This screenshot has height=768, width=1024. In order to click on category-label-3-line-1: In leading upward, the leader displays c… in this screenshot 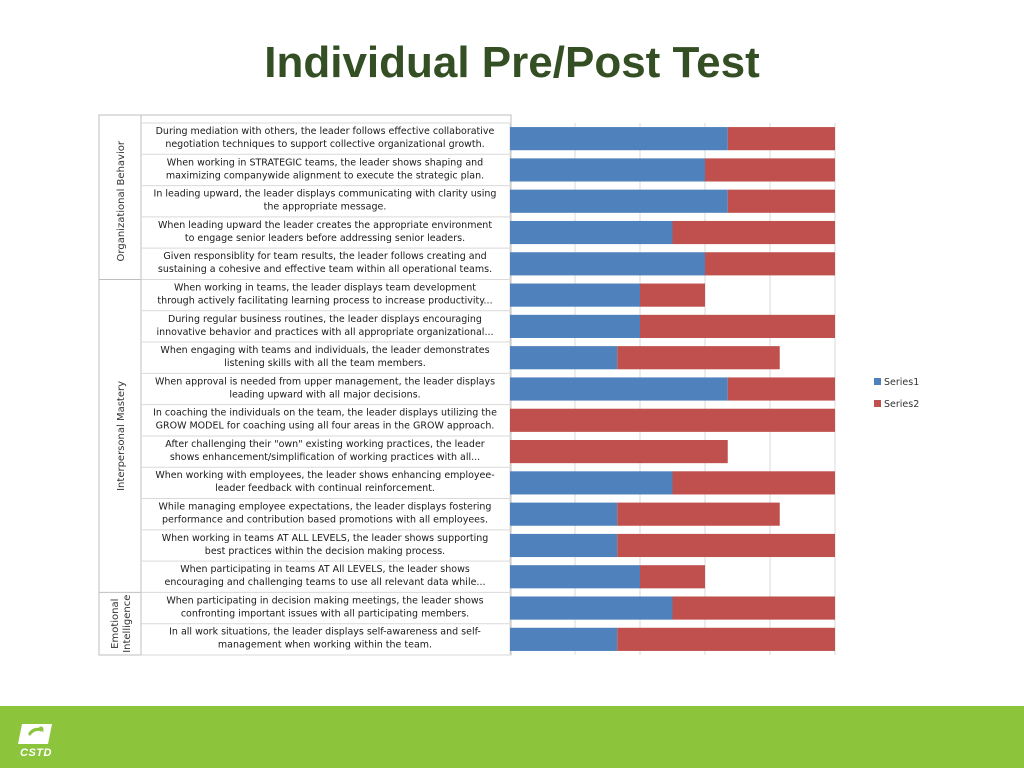, I will do `click(325, 194)`.